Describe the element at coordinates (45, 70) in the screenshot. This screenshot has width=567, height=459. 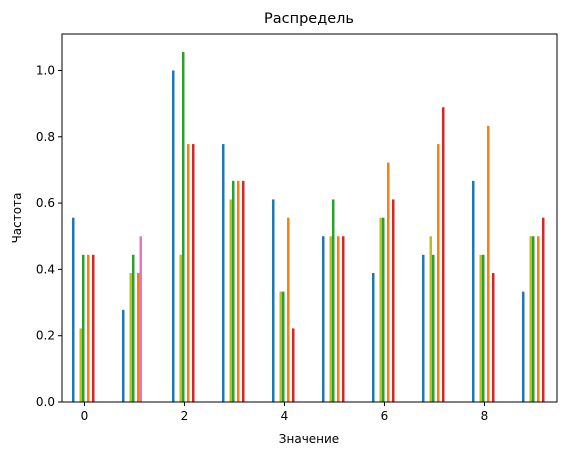
I see `y-tick-label: 1.0` at that location.